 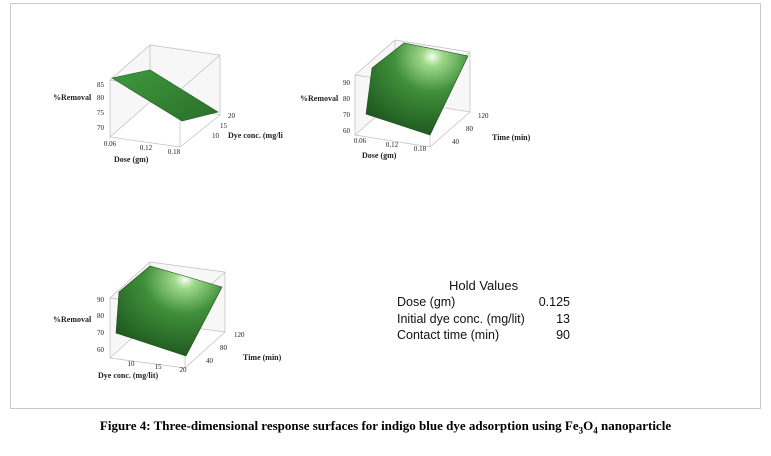 I want to click on chart-2-y-tick-0: 120, so click(x=483, y=116).